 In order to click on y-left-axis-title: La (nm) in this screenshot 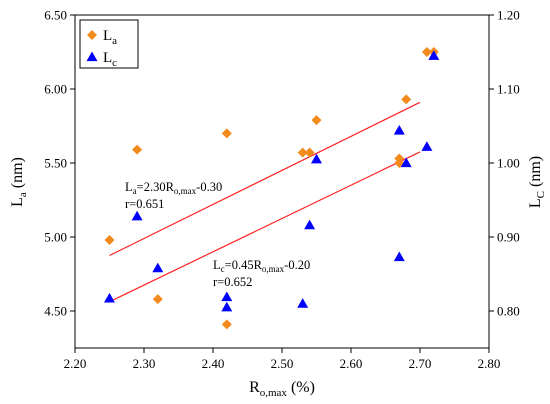, I will do `click(19, 182)`.